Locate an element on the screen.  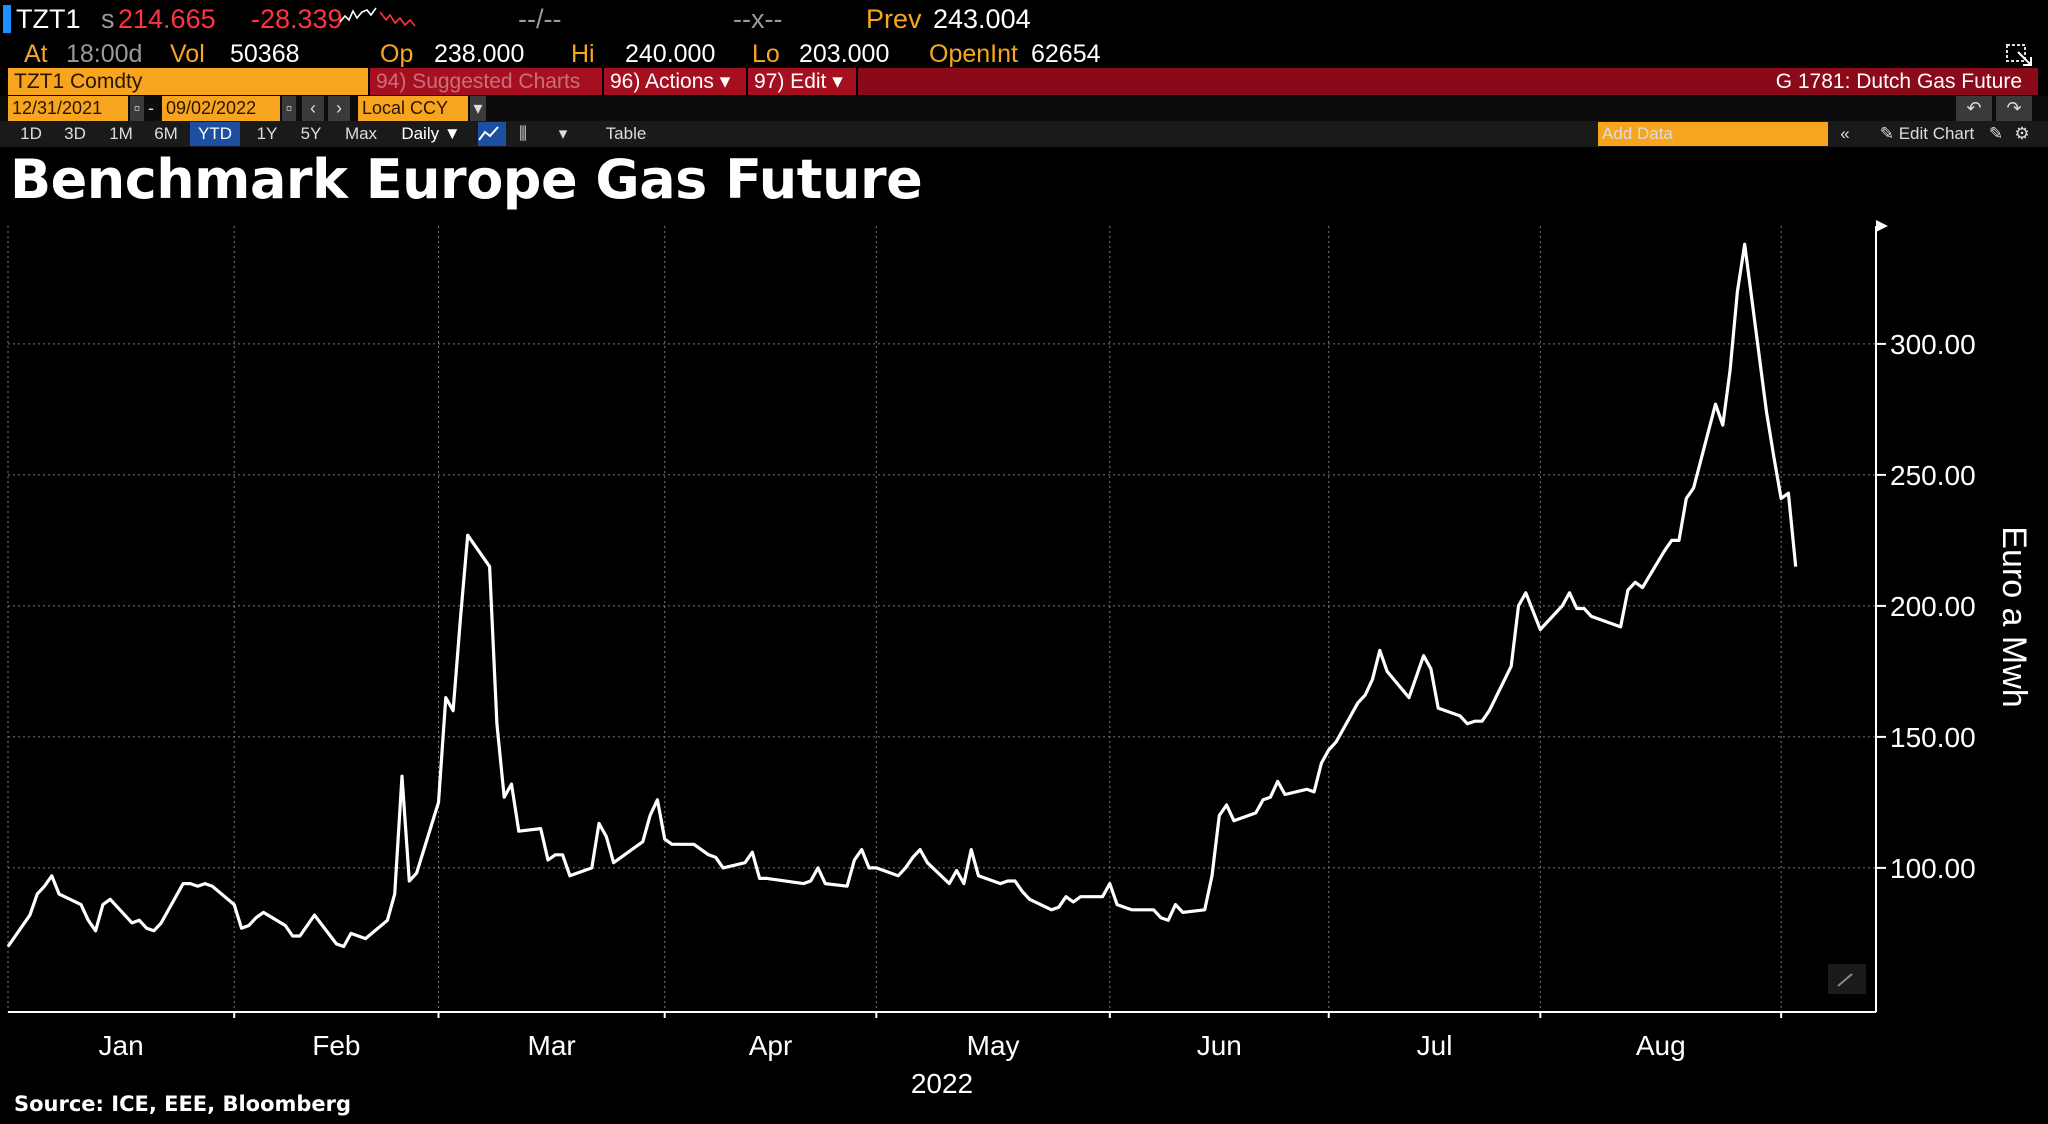
next-range-icon: › is located at coordinates (339, 108).